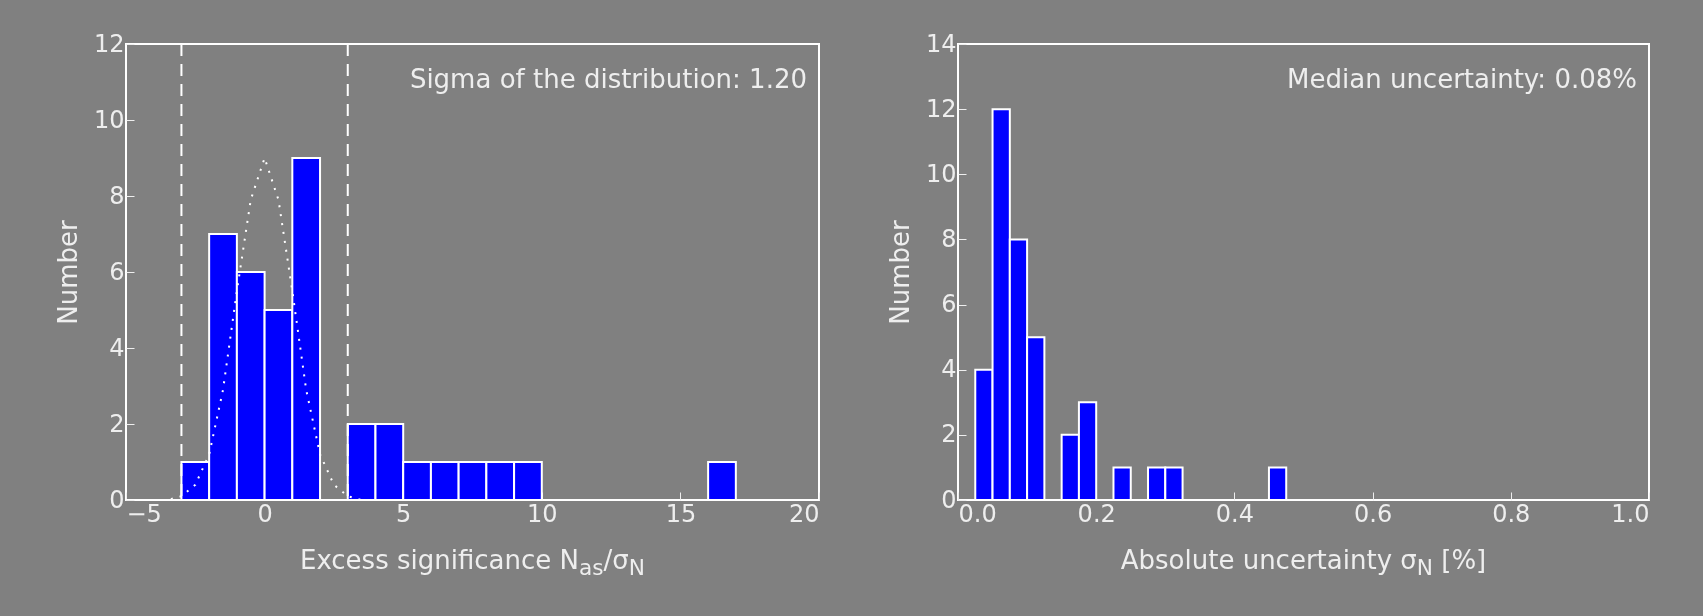  What do you see at coordinates (1373, 513) in the screenshot?
I see `x-tick-label: 0.6` at bounding box center [1373, 513].